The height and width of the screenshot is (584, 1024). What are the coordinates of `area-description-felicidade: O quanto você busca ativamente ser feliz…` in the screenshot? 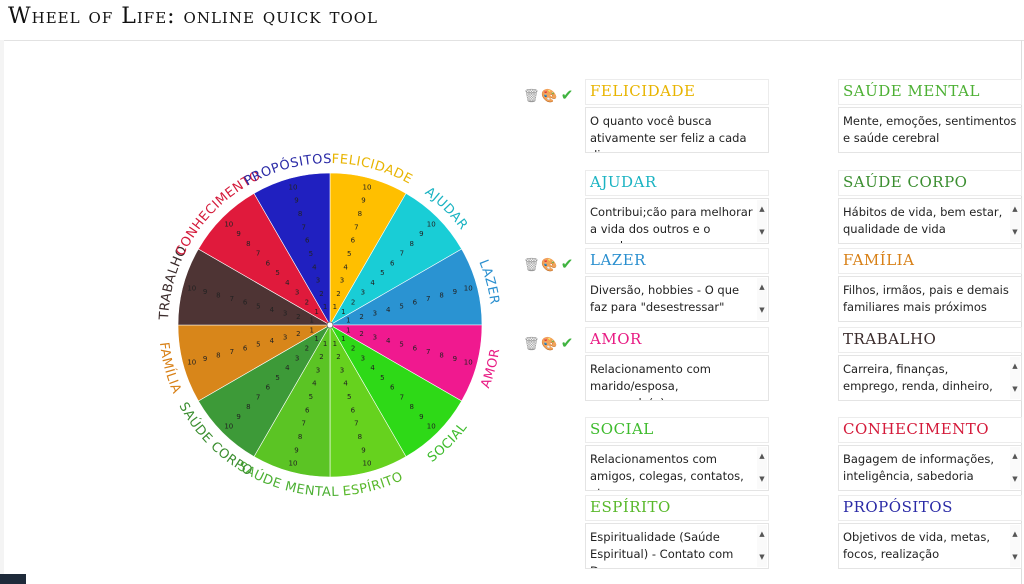 It's located at (677, 130).